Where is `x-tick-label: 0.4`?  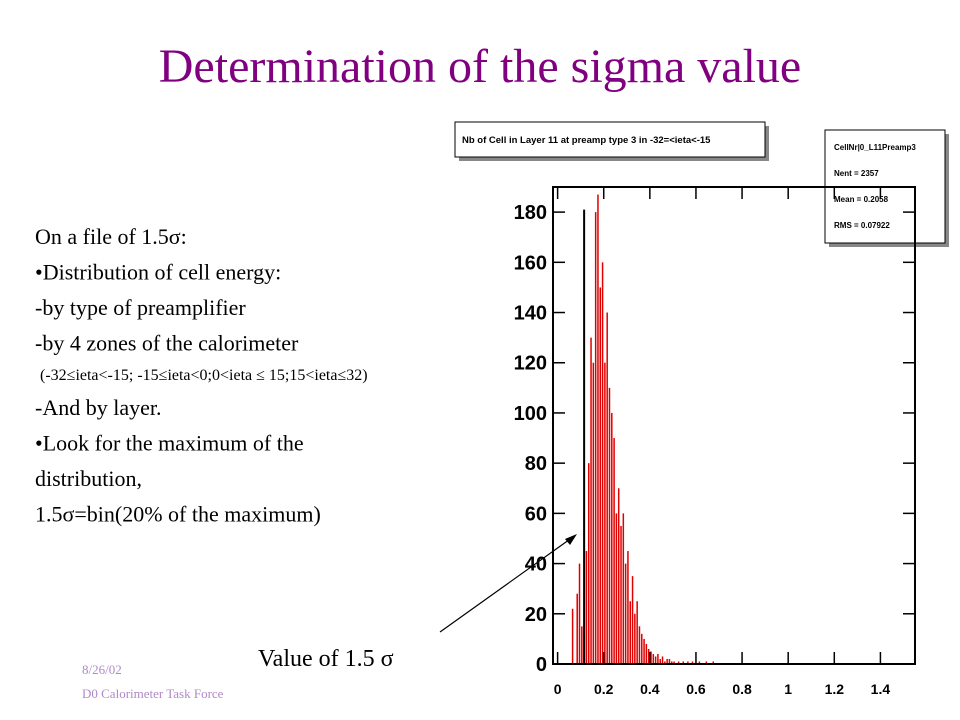 x-tick-label: 0.4 is located at coordinates (650, 689).